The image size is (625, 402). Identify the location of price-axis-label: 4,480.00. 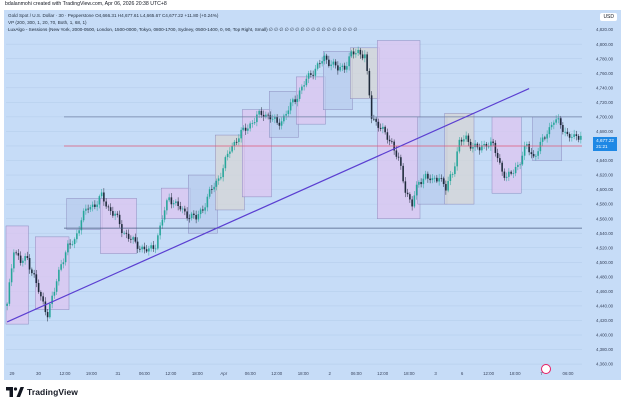
(605, 276).